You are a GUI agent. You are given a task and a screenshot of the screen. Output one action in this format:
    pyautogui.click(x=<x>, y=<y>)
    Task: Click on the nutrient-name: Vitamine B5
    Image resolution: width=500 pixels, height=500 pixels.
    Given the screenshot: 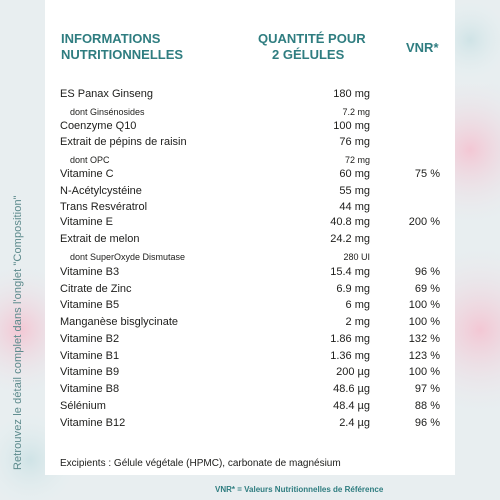 What is the action you would take?
    pyautogui.click(x=90, y=305)
    